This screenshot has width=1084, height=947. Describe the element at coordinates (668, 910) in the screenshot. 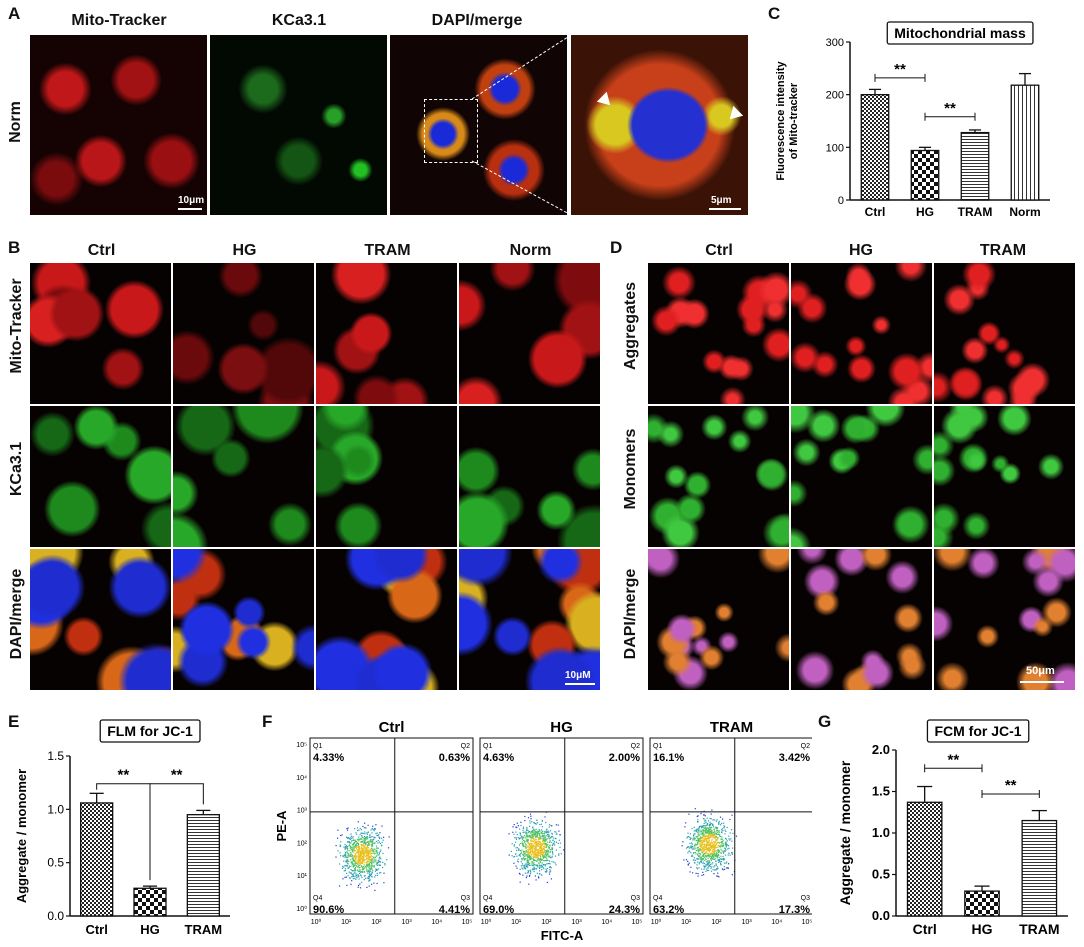

I see `quadrant-percent: 63.2%` at that location.